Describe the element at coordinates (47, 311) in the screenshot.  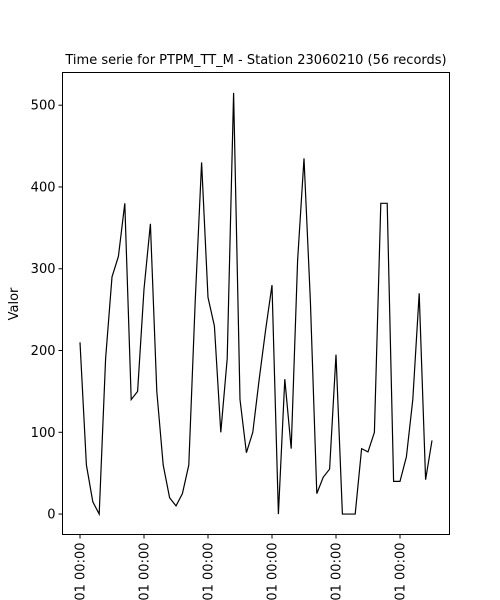
I see `y-axis: 0 100 200 300 400 500` at that location.